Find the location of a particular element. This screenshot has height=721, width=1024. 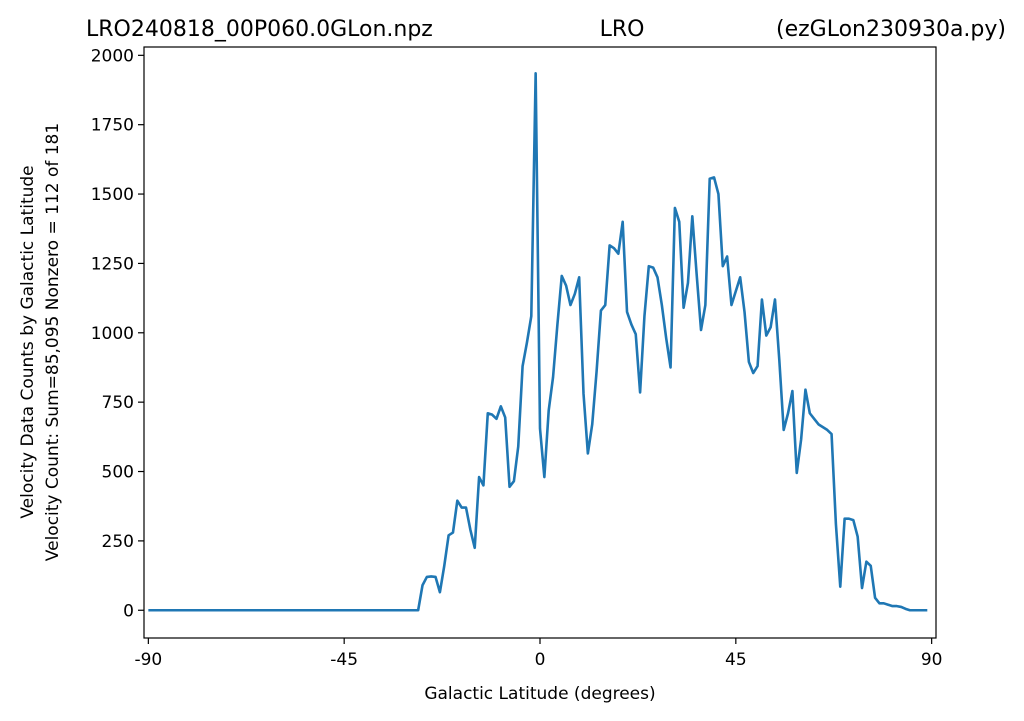

x-tick-label: 45 is located at coordinates (736, 660).